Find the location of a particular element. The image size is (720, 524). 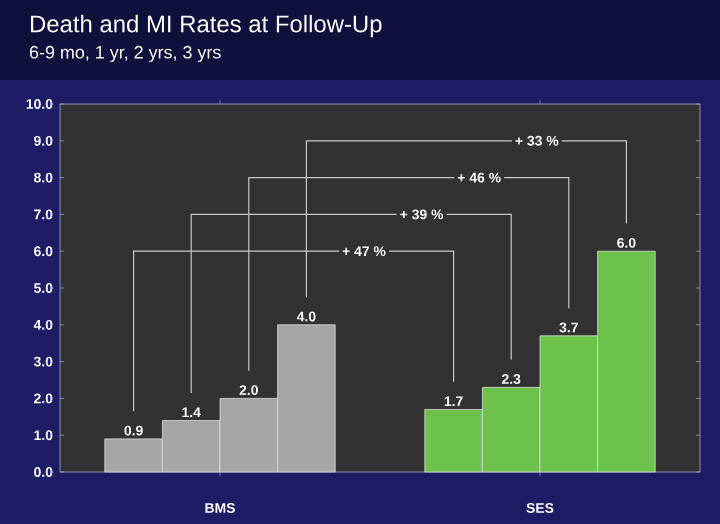

chart-title: Death and MI Rates at Follow-Up is located at coordinates (206, 26).